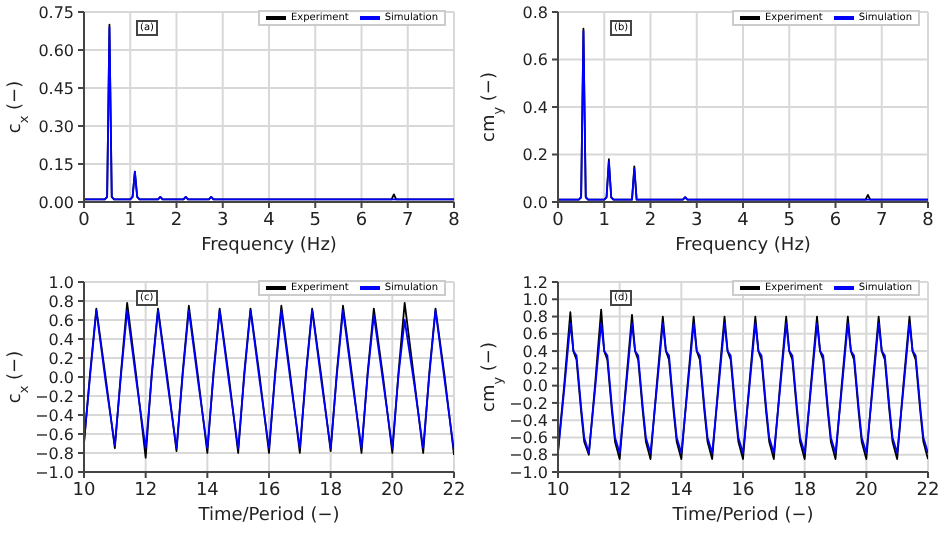 This screenshot has width=948, height=540. Describe the element at coordinates (56, 12) in the screenshot. I see `y-tick-label: 0.75` at that location.